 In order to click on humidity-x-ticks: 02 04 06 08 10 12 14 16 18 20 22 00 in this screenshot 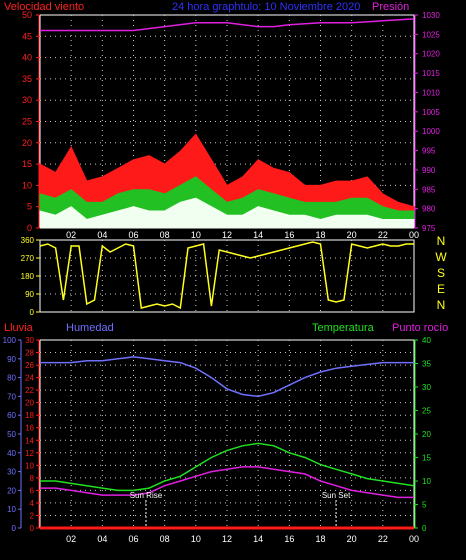, I will do `click(242, 539)`.